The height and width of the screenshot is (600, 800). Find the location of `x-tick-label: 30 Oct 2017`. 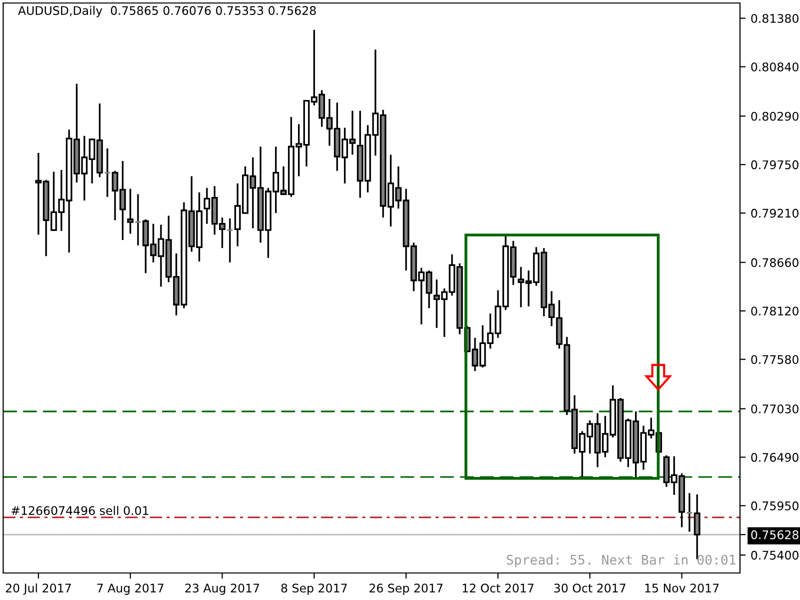

x-tick-label: 30 Oct 2017 is located at coordinates (590, 588).